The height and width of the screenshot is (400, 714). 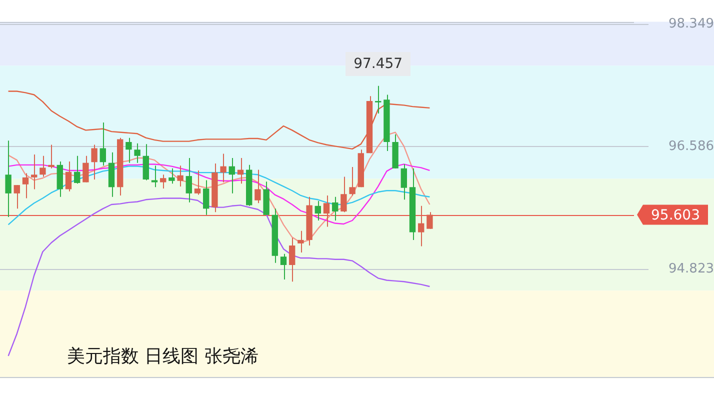 I want to click on y-tick-label: 96.586, so click(x=691, y=146).